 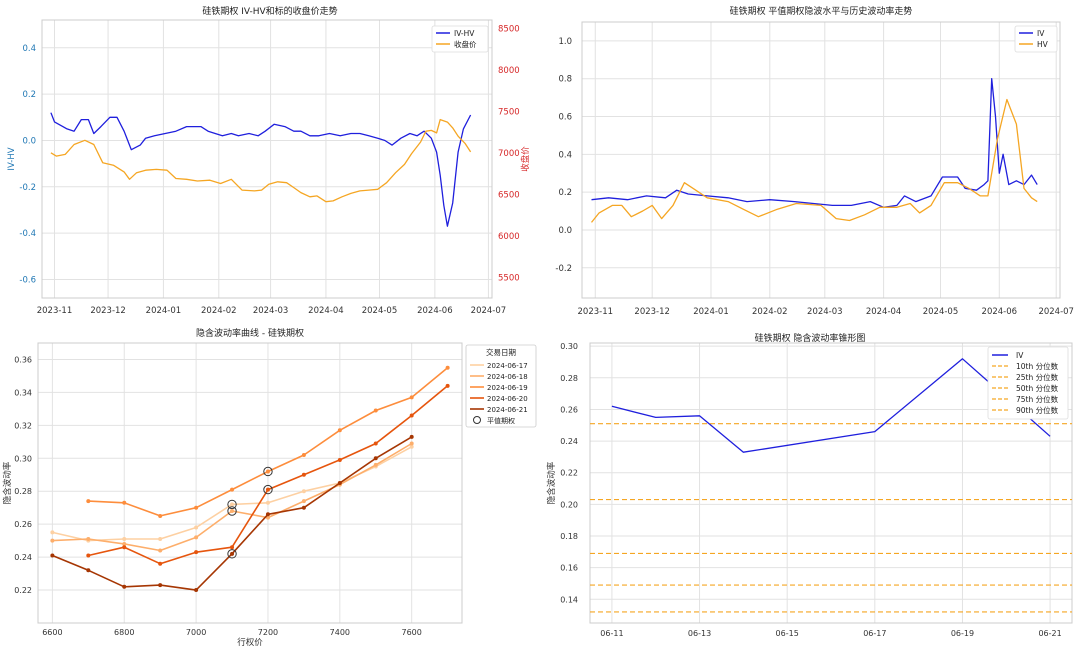 I want to click on legend-label: IV-HV, so click(x=464, y=33).